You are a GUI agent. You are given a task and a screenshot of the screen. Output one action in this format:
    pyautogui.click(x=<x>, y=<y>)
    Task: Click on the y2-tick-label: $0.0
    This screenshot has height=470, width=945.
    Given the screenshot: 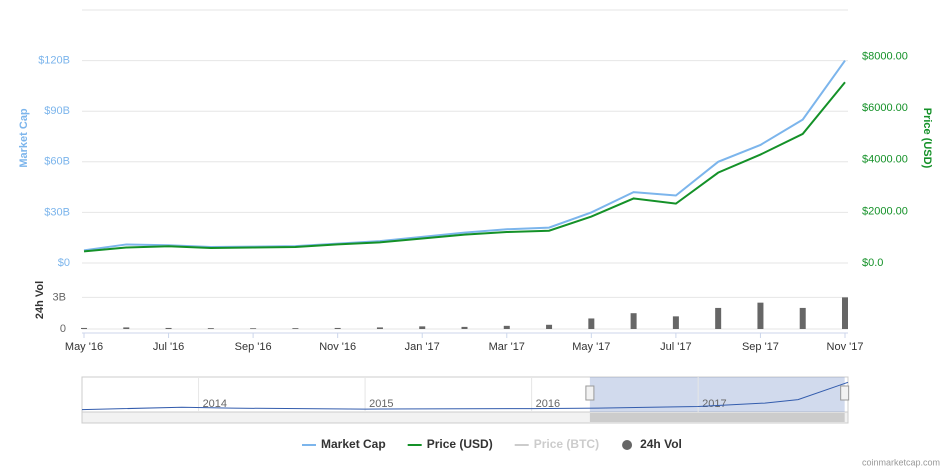 What is the action you would take?
    pyautogui.click(x=872, y=263)
    